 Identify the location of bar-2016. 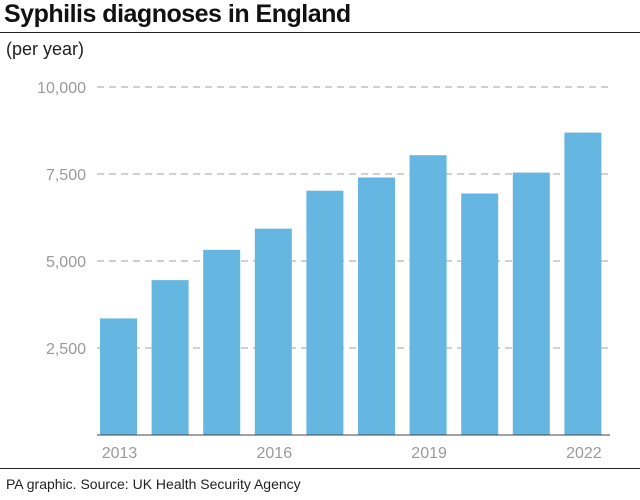
(273, 331).